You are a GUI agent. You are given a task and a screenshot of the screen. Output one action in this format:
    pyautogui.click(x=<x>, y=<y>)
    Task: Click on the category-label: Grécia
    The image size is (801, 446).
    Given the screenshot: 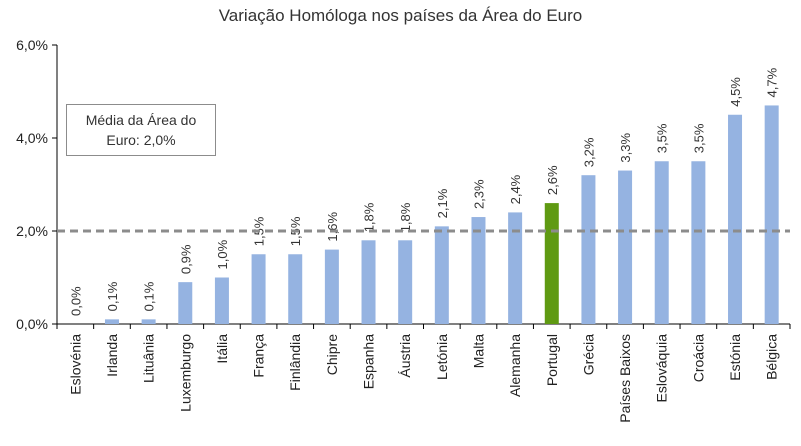 What is the action you would take?
    pyautogui.click(x=588, y=354)
    